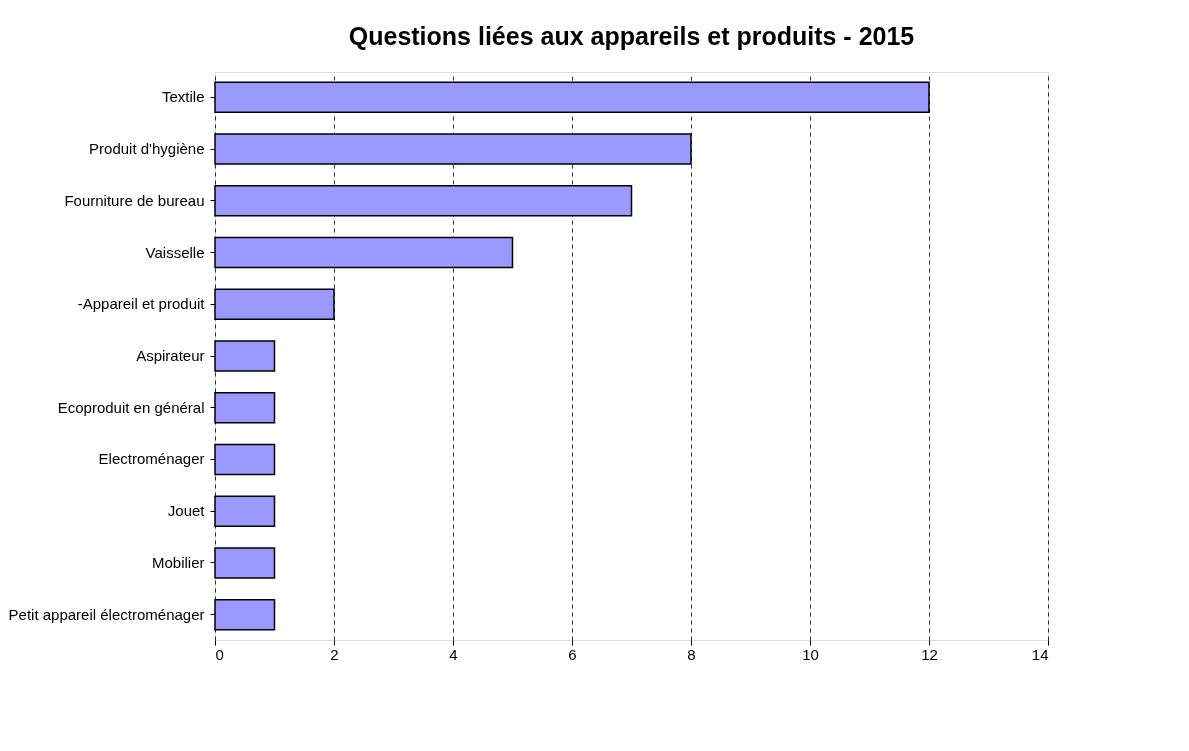  I want to click on x-tick-label: 6, so click(572, 654).